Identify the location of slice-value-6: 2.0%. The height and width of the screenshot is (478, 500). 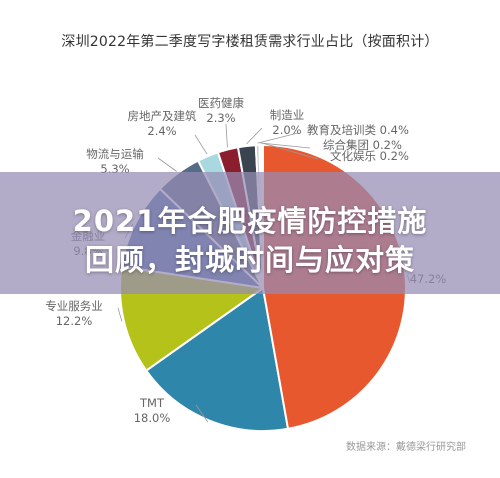
(286, 130).